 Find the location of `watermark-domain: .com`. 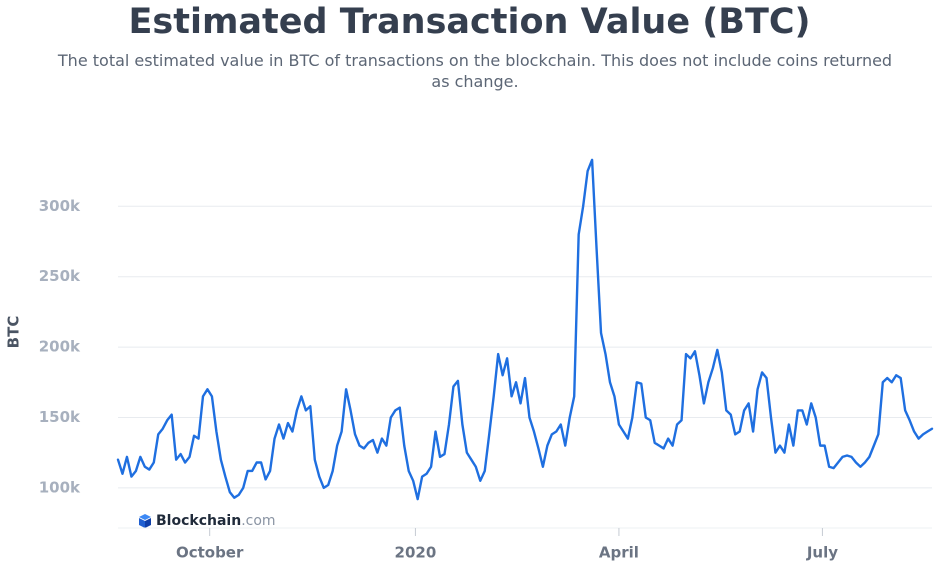

watermark-domain: .com is located at coordinates (258, 521).